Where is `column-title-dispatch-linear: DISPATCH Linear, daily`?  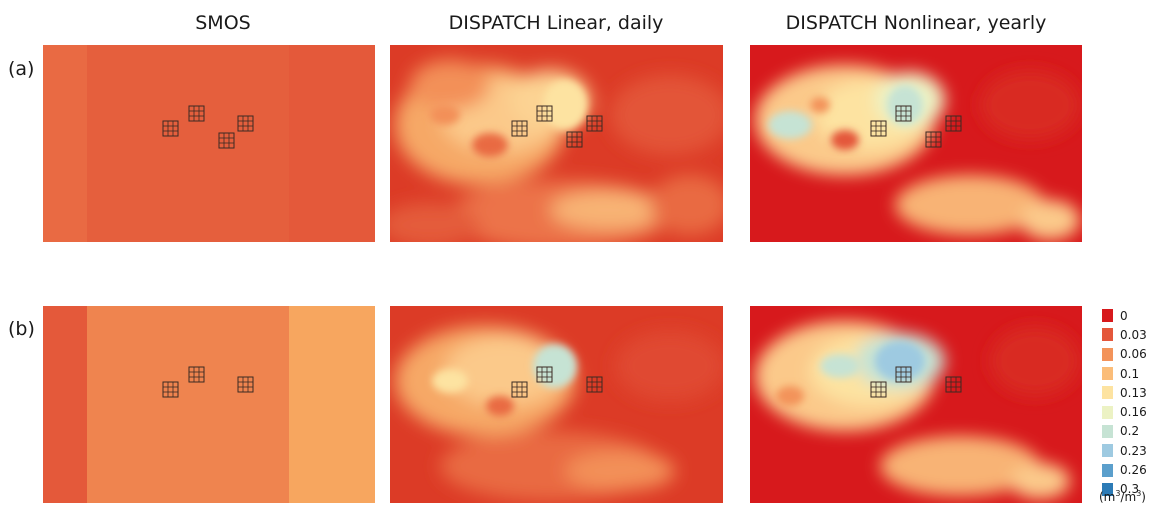
column-title-dispatch-linear: DISPATCH Linear, daily is located at coordinates (556, 23).